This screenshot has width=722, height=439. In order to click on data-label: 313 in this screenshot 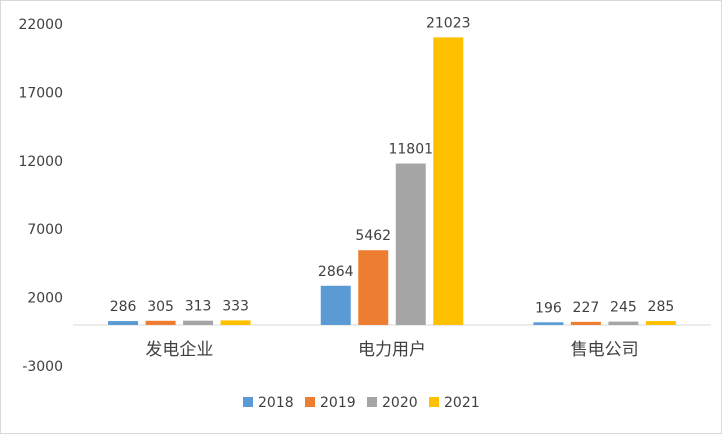, I will do `click(198, 307)`.